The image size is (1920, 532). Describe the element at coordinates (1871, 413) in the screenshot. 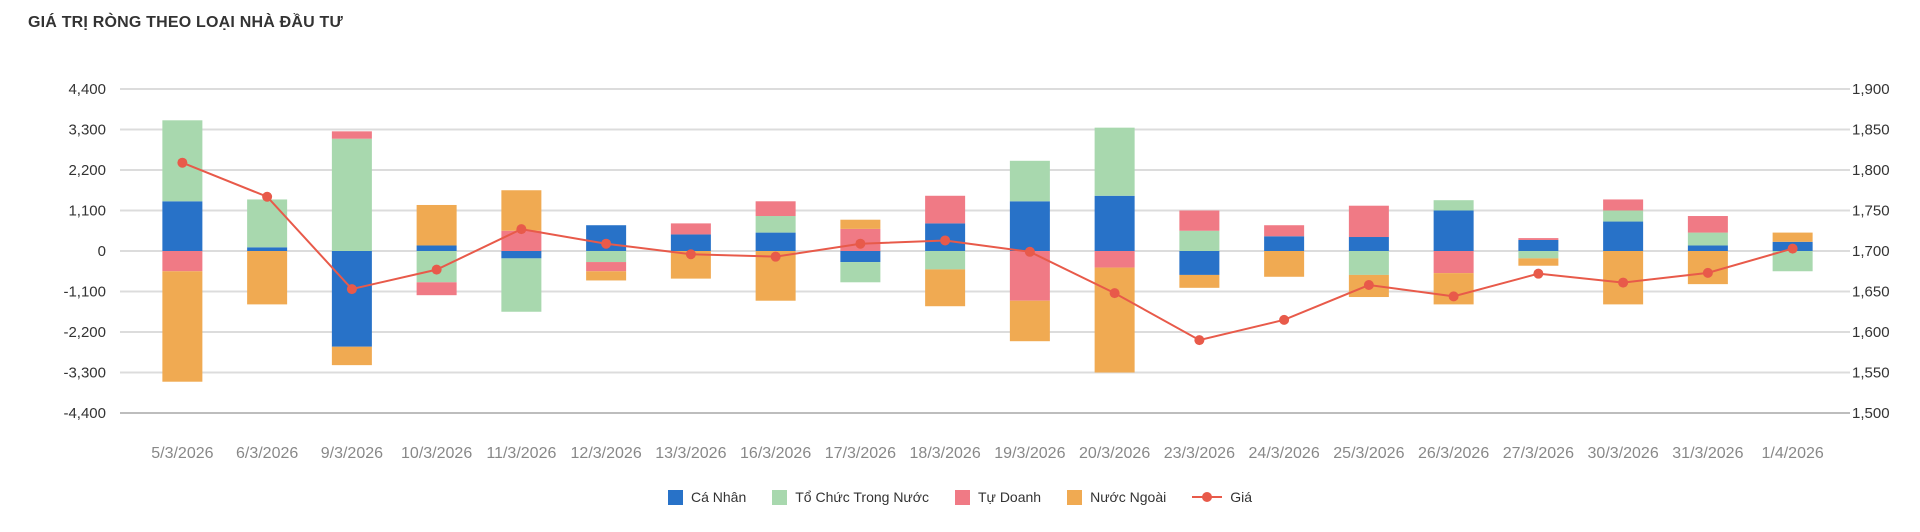

I see `y2-tick-label: 1,500` at that location.